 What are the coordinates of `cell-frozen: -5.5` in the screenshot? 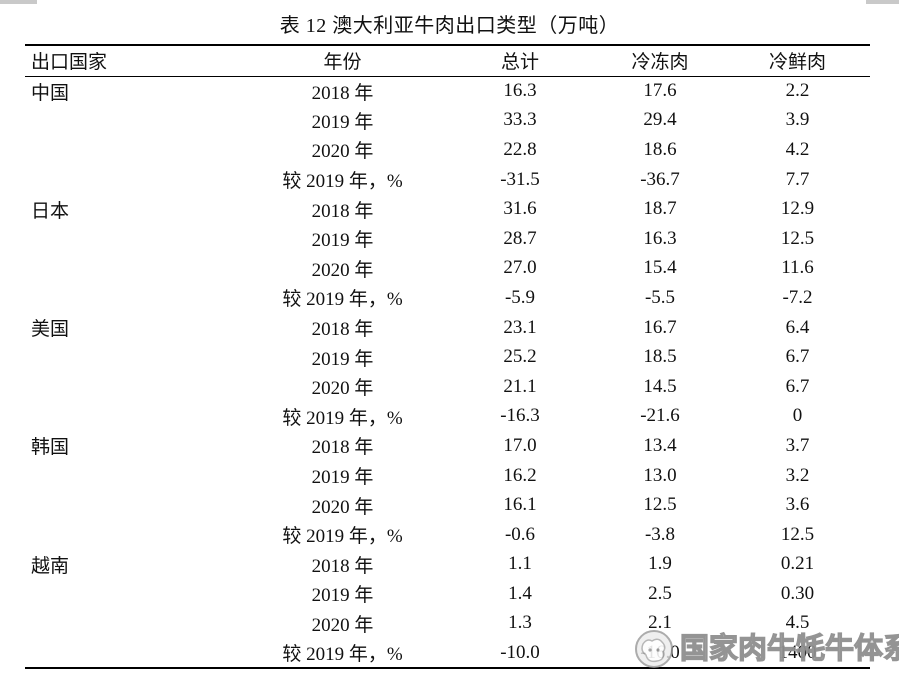 It's located at (660, 297).